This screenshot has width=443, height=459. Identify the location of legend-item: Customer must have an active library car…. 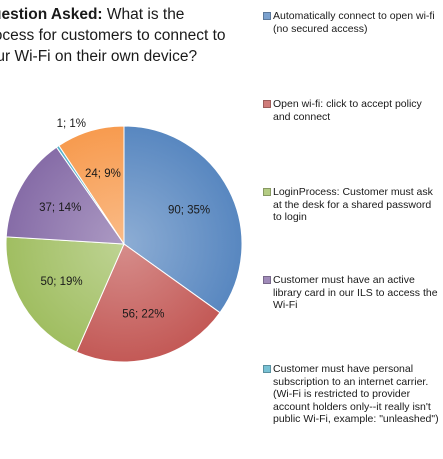
(352, 293).